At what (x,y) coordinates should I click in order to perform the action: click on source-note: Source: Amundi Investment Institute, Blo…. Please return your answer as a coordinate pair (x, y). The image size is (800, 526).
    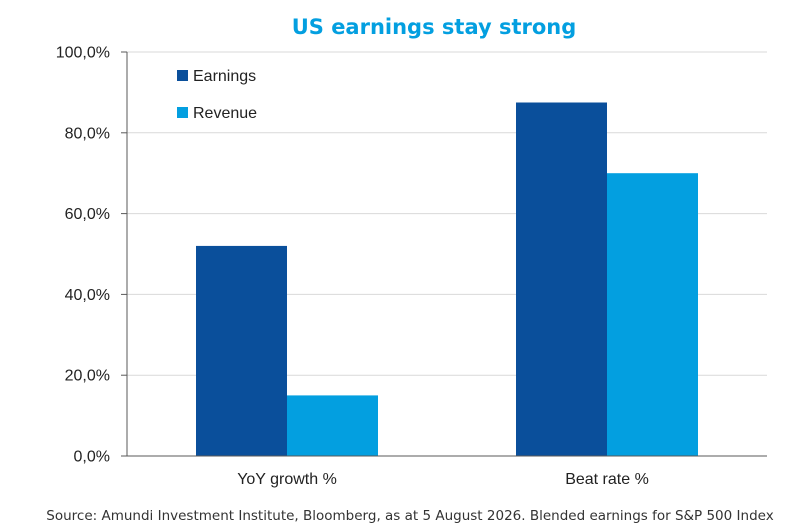
    Looking at the image, I should click on (409, 516).